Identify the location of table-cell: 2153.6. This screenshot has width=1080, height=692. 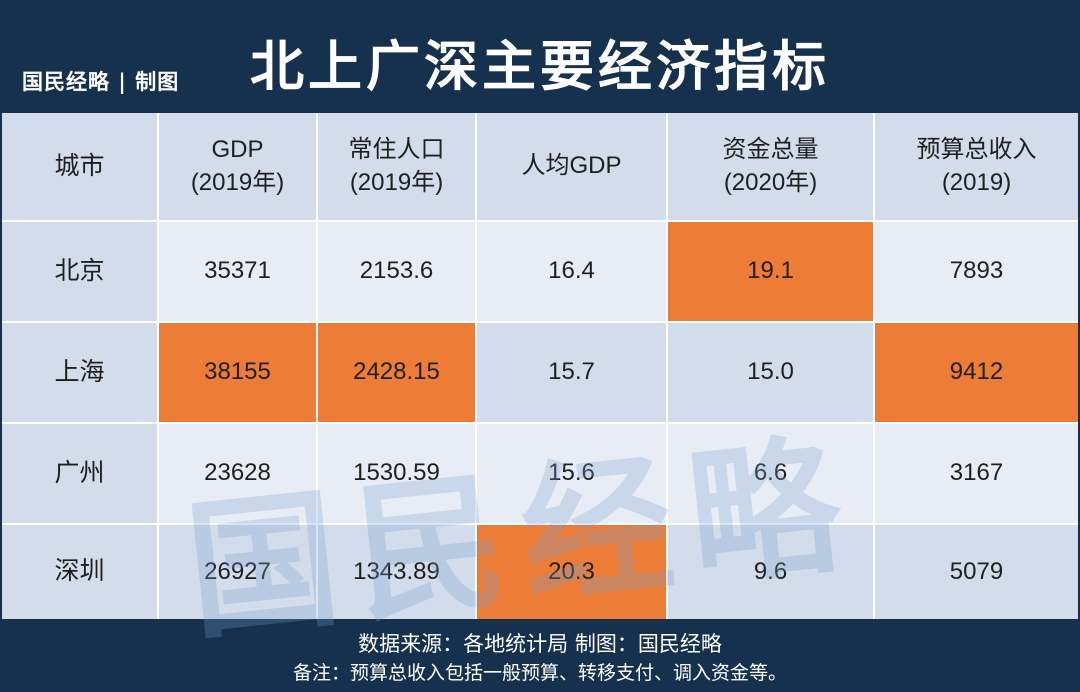
(396, 271).